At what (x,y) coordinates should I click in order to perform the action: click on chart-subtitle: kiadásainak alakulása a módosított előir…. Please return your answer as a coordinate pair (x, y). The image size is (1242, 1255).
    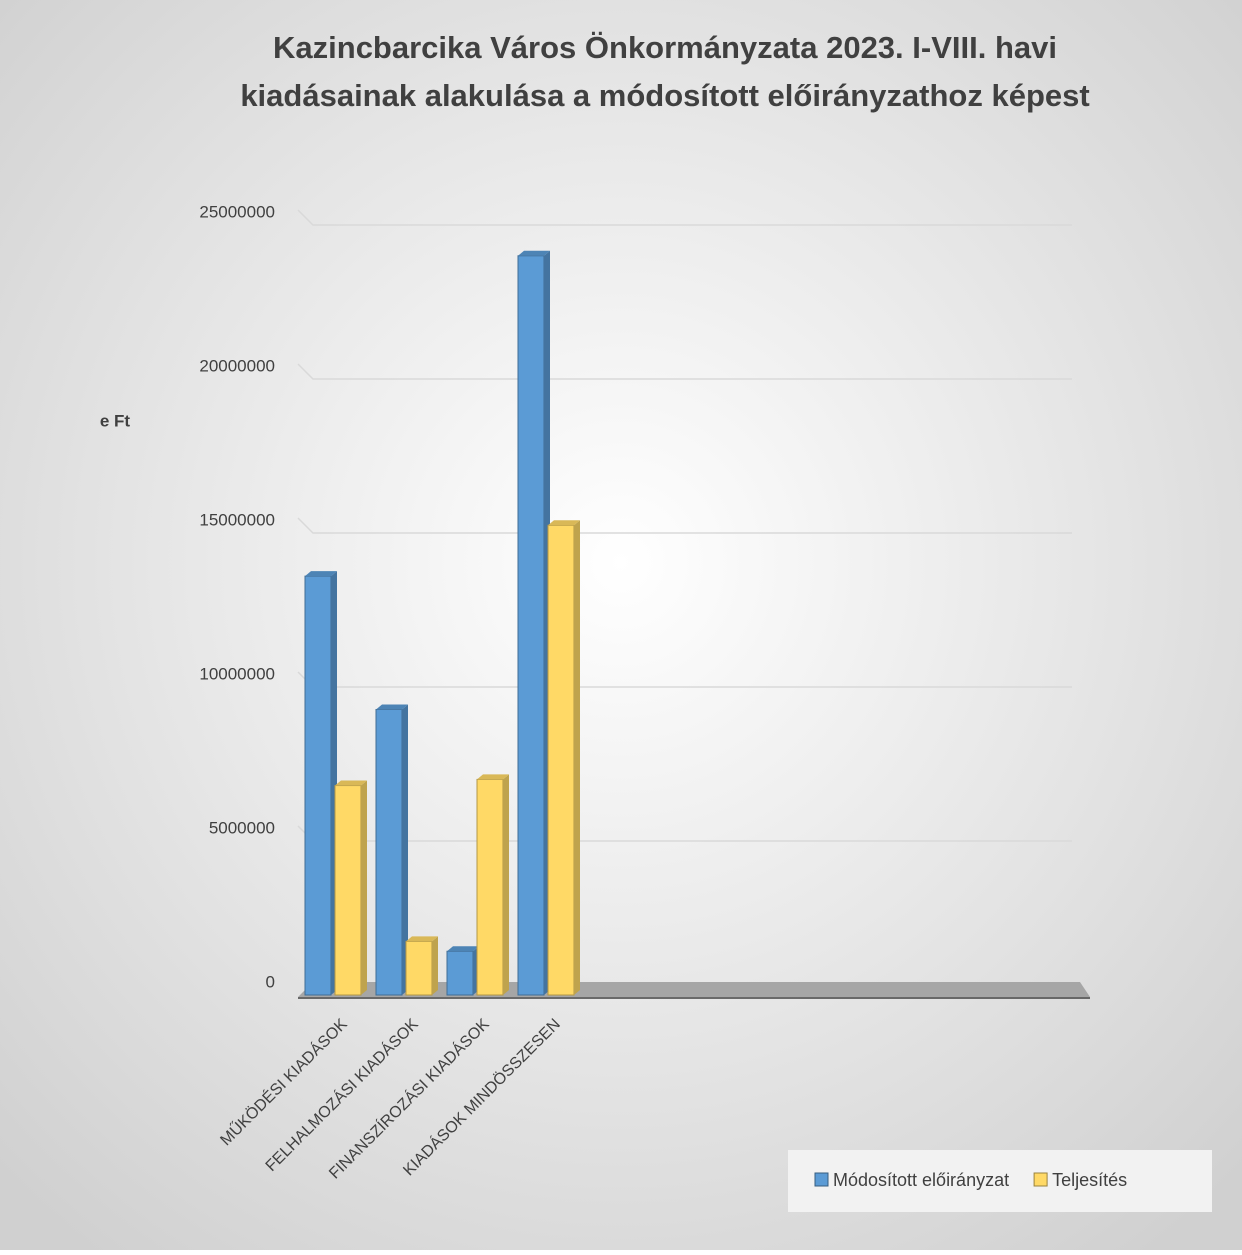
    Looking at the image, I should click on (664, 95).